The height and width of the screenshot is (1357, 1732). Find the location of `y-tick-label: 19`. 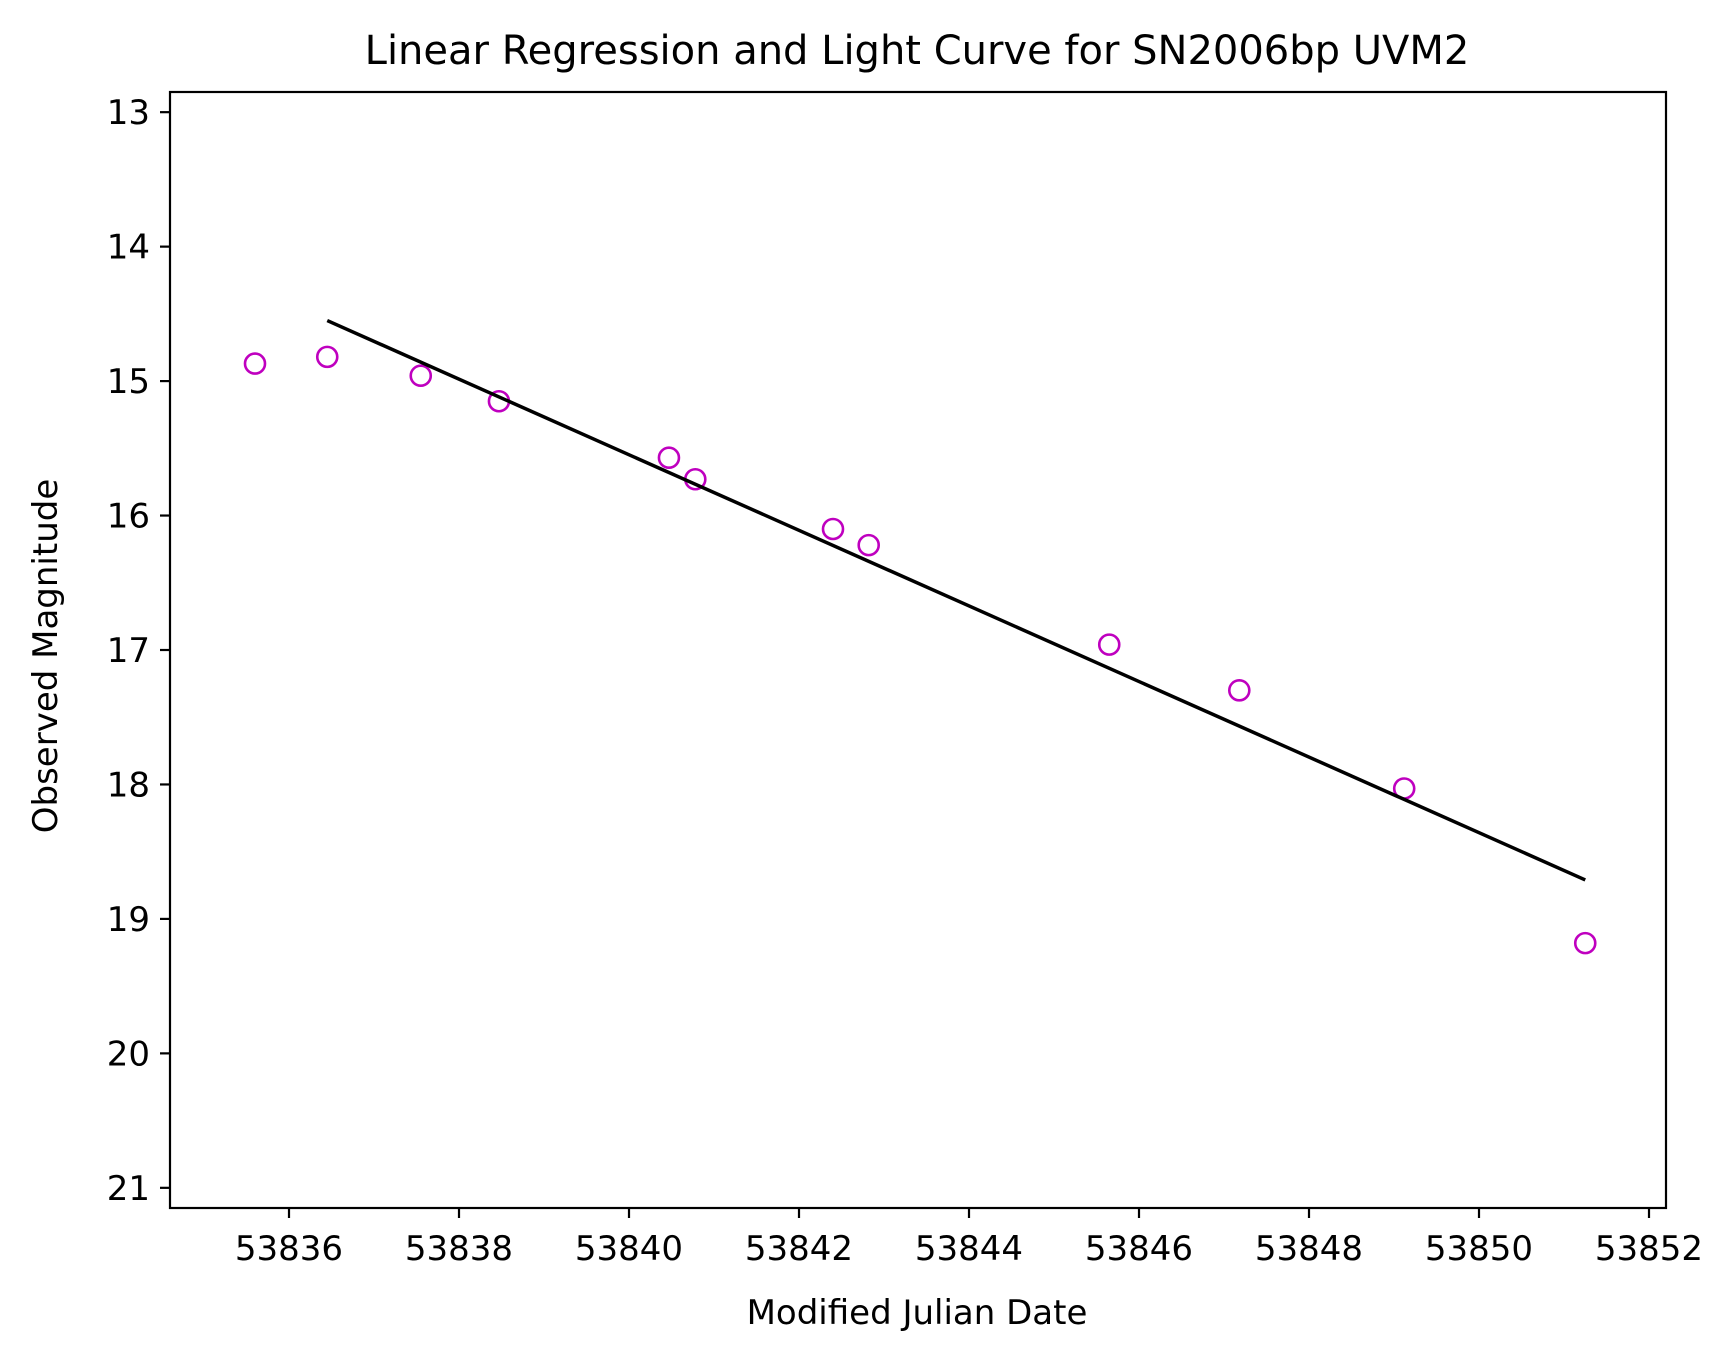

y-tick-label: 19 is located at coordinates (128, 920).